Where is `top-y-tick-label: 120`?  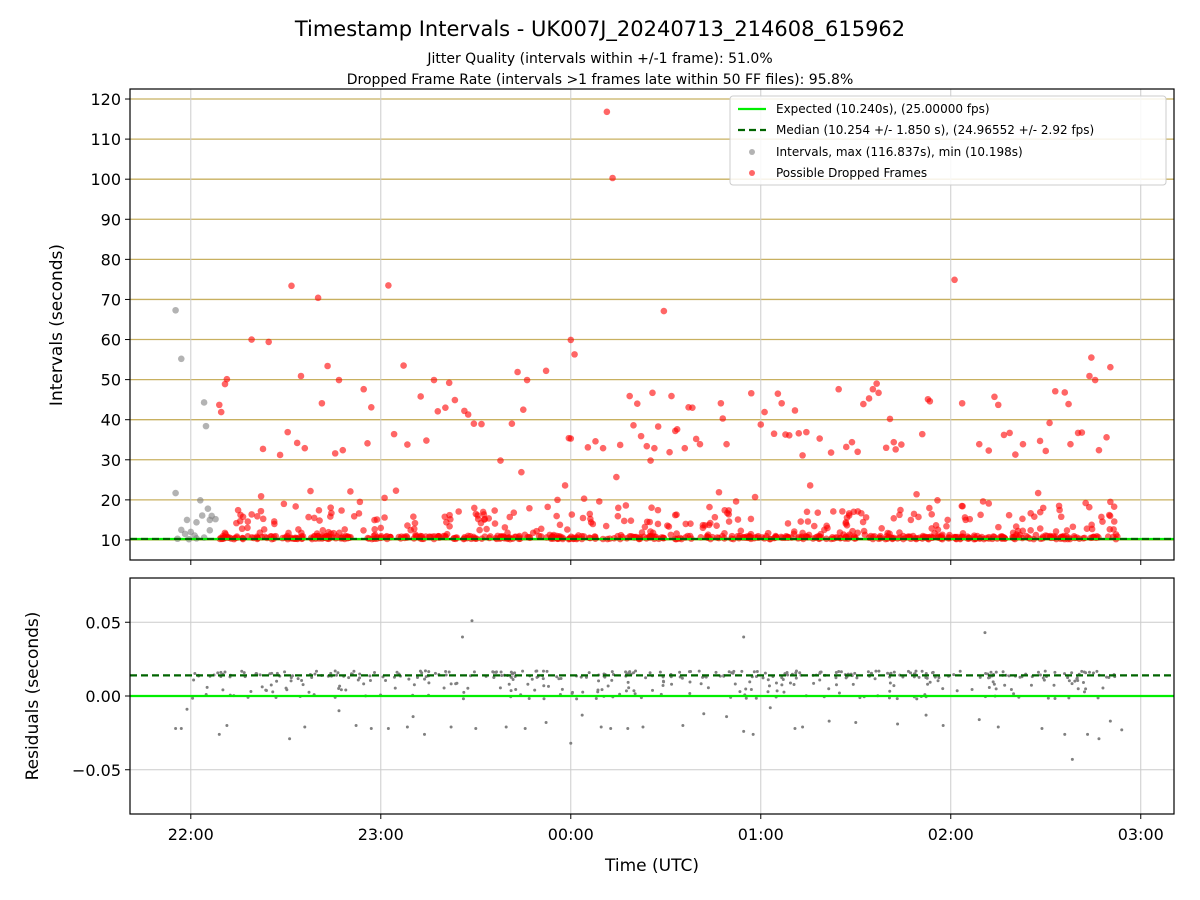 top-y-tick-label: 120 is located at coordinates (105, 99).